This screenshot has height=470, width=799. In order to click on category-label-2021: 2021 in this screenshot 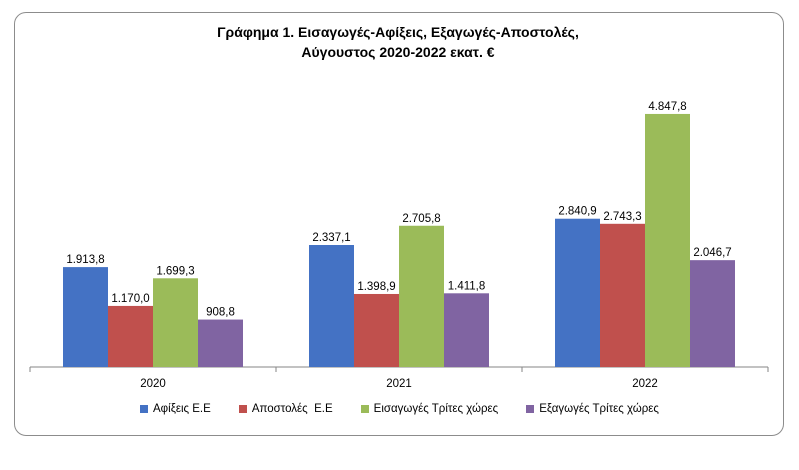, I will do `click(399, 384)`.